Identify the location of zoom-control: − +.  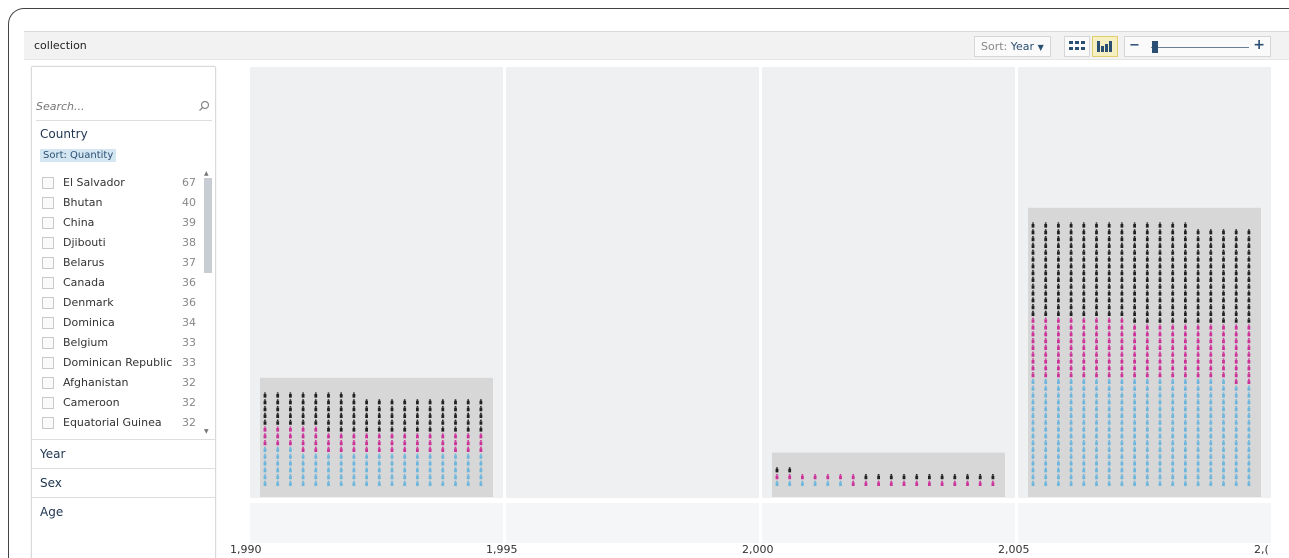
(1197, 46).